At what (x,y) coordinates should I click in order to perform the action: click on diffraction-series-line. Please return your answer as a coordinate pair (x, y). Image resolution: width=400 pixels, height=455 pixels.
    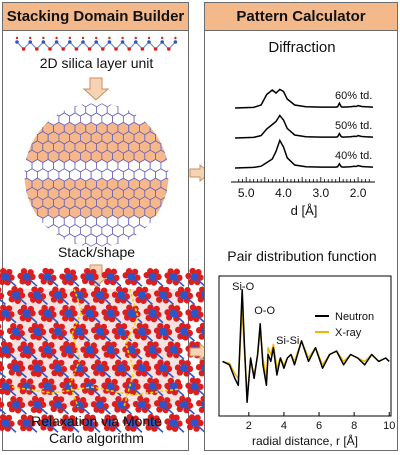
    Looking at the image, I should click on (304, 153).